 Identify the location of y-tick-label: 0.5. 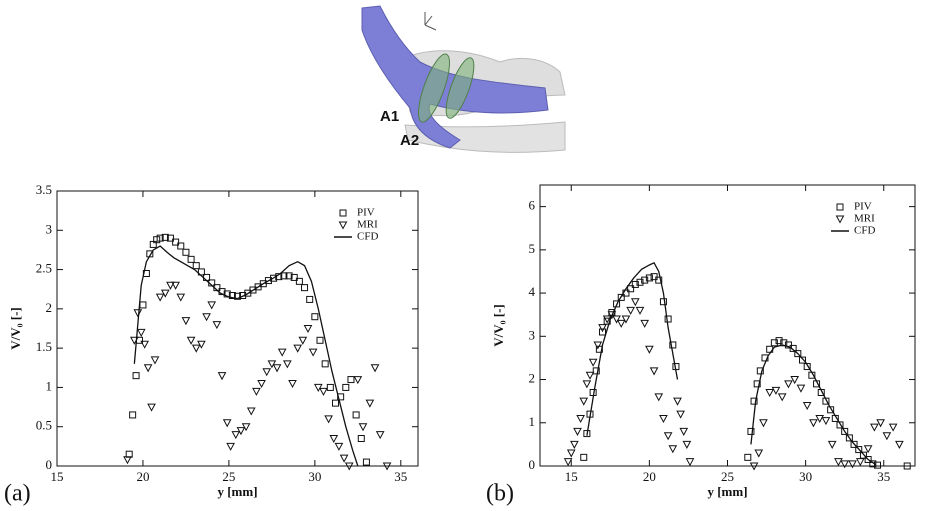
(44, 425).